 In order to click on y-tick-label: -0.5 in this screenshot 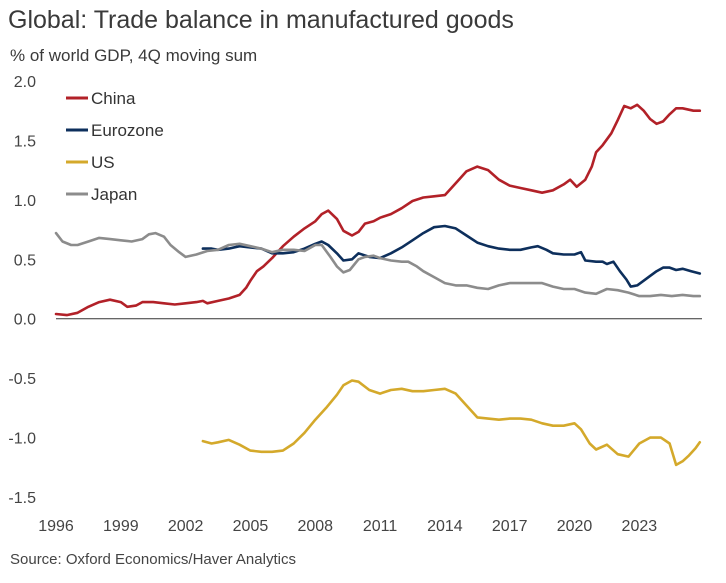, I will do `click(22, 379)`.